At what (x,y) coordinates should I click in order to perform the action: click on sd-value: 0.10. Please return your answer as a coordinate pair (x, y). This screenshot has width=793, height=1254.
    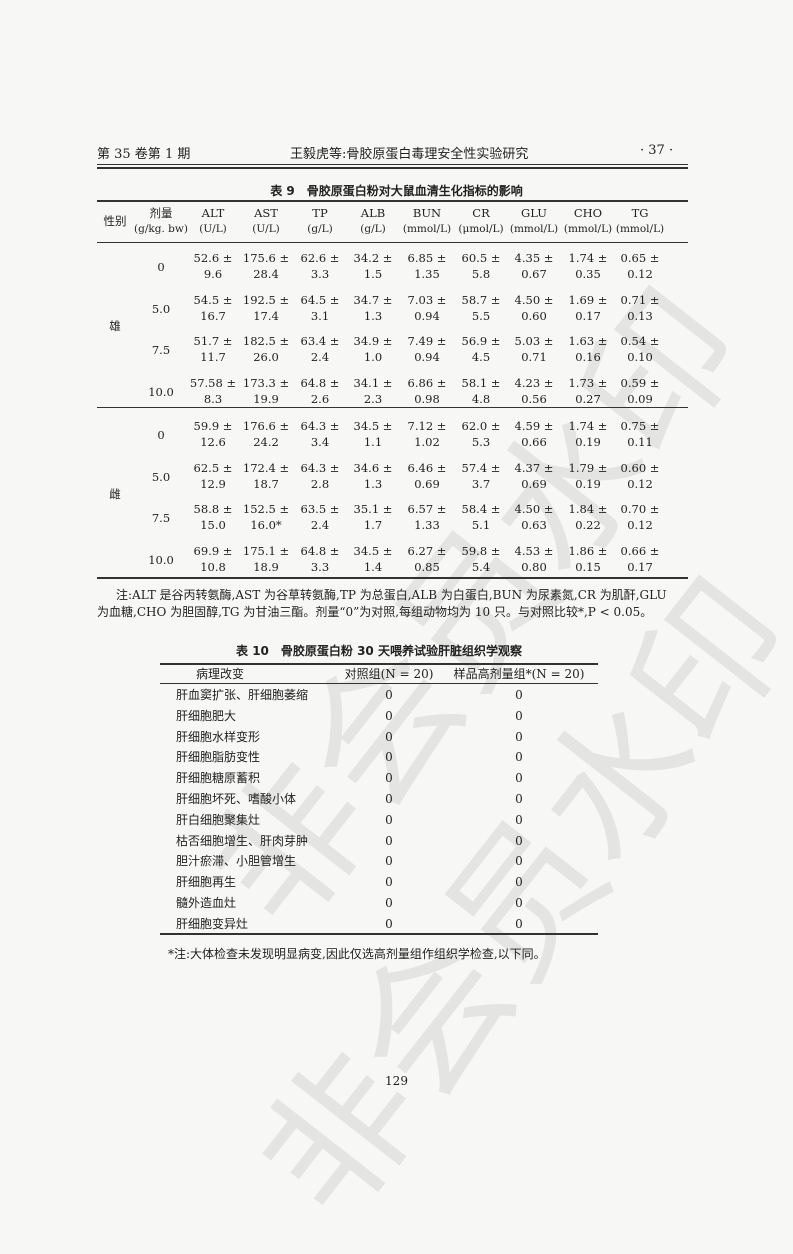
    Looking at the image, I should click on (640, 357).